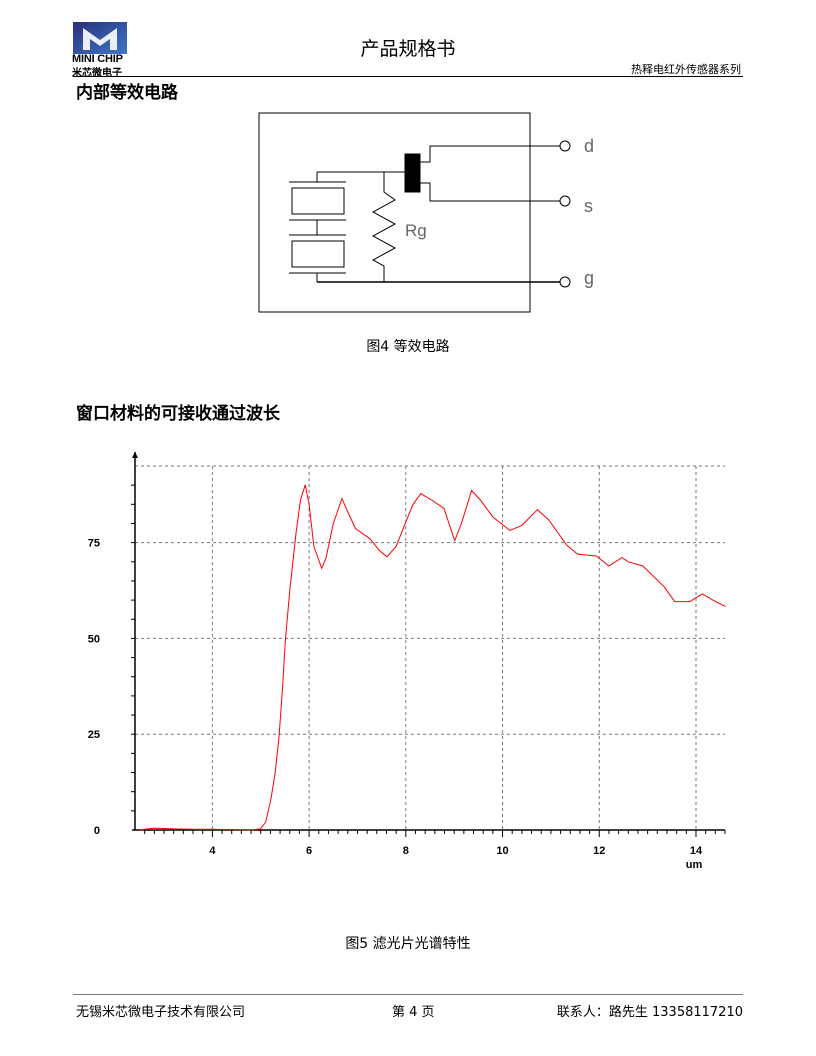 The width and height of the screenshot is (816, 1056). I want to click on header-divider, so click(408, 76).